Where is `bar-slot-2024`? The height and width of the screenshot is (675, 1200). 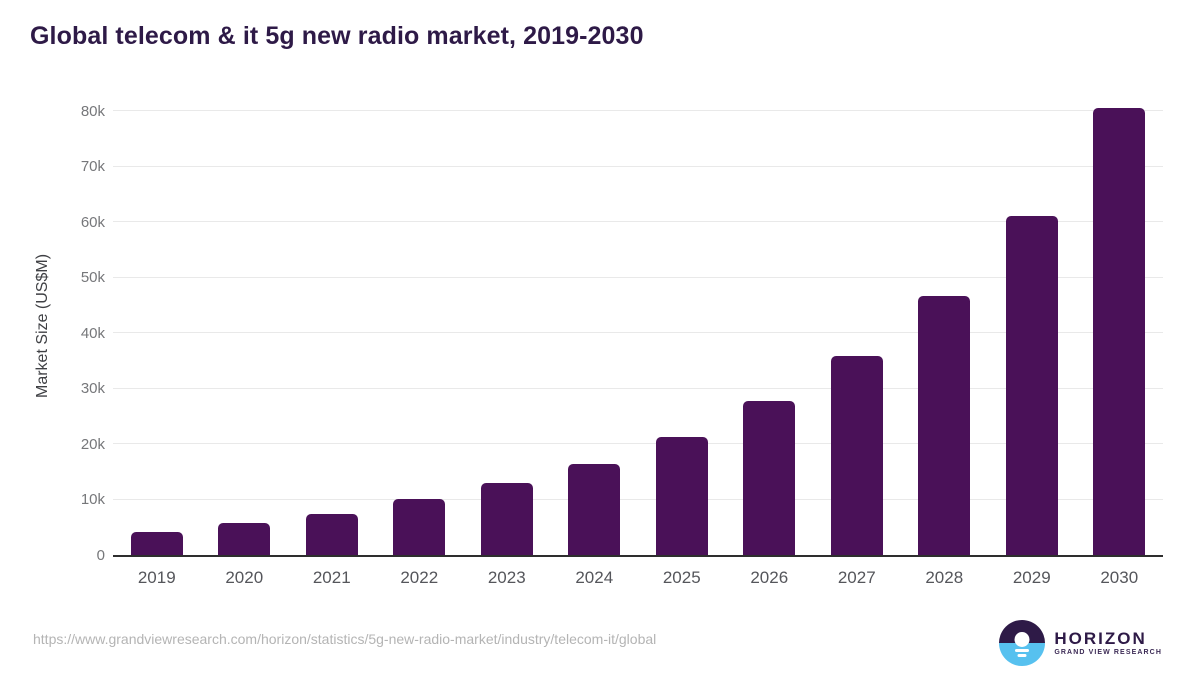
bar-slot-2024 is located at coordinates (595, 325).